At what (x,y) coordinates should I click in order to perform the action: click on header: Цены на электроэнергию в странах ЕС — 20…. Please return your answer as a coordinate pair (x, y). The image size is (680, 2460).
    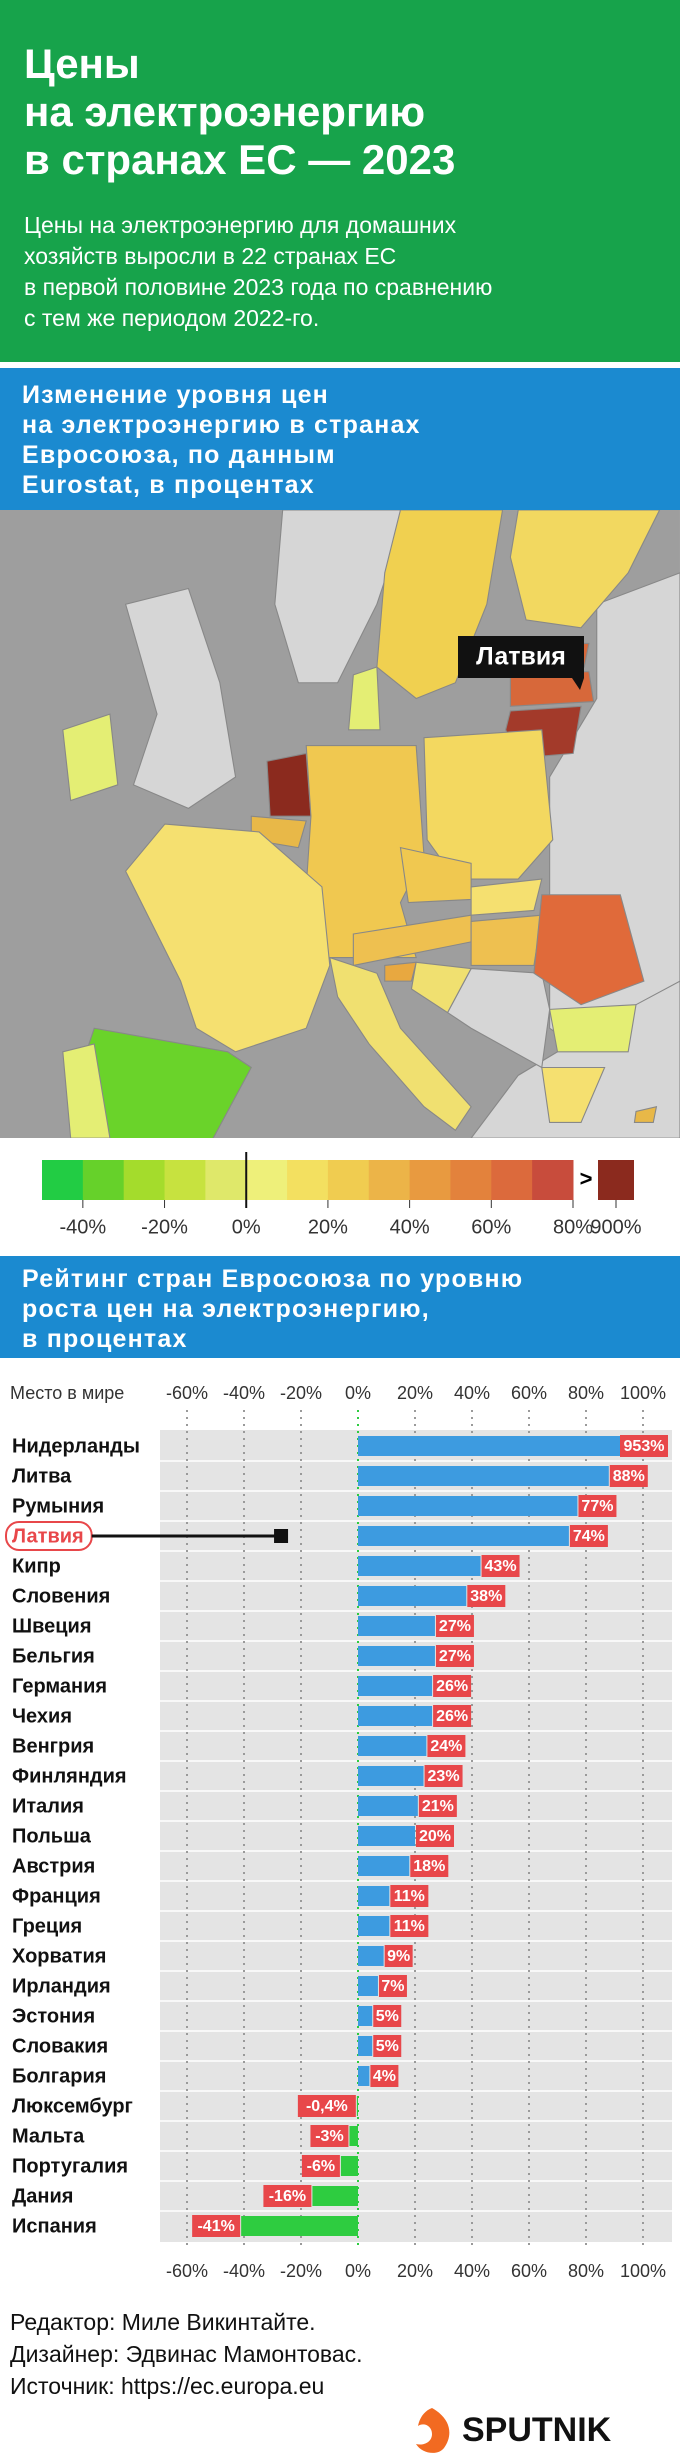
    Looking at the image, I should click on (340, 181).